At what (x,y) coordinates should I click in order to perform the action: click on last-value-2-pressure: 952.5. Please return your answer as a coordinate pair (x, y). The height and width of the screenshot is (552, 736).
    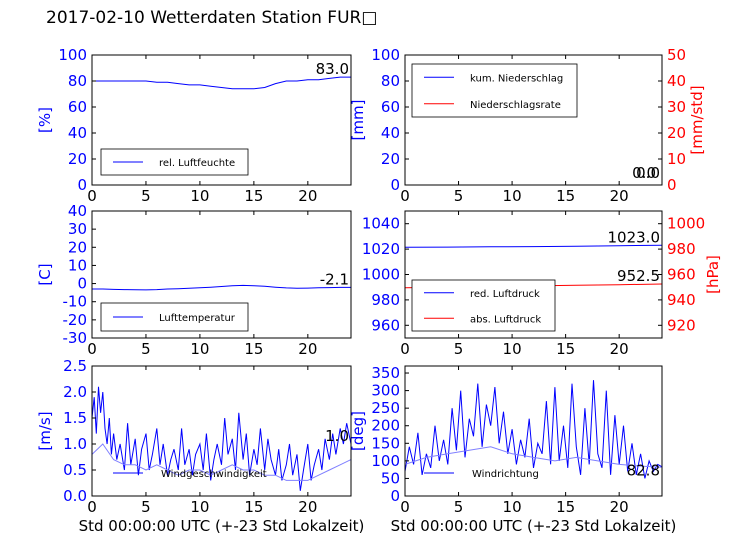
    Looking at the image, I should click on (638, 276).